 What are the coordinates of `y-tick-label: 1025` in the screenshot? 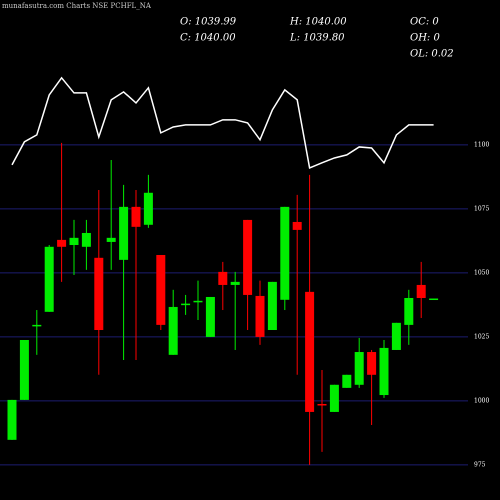 It's located at (481, 336).